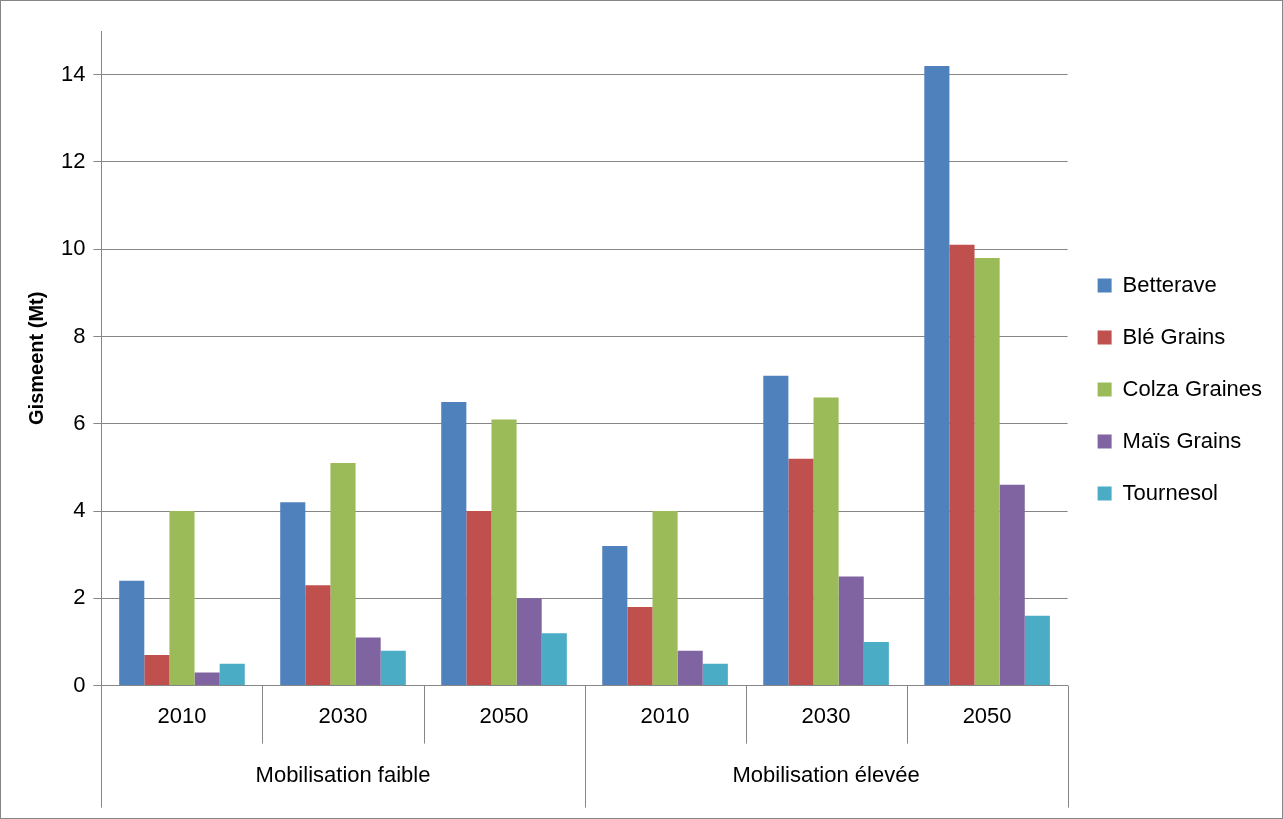  Describe the element at coordinates (79, 510) in the screenshot. I see `y-tick-label: 4` at that location.